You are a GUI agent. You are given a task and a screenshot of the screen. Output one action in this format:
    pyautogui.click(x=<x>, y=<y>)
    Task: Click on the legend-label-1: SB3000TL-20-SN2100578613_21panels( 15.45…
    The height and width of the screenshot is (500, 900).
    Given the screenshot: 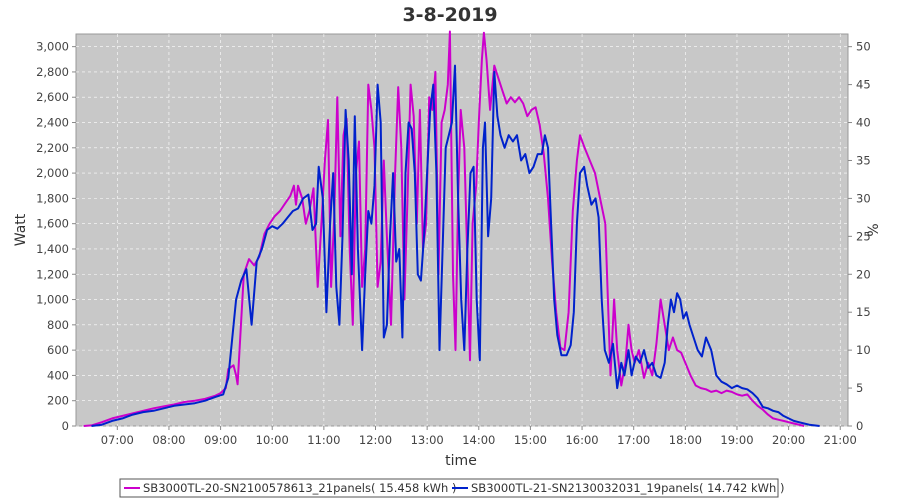 What is the action you would take?
    pyautogui.click(x=299, y=488)
    